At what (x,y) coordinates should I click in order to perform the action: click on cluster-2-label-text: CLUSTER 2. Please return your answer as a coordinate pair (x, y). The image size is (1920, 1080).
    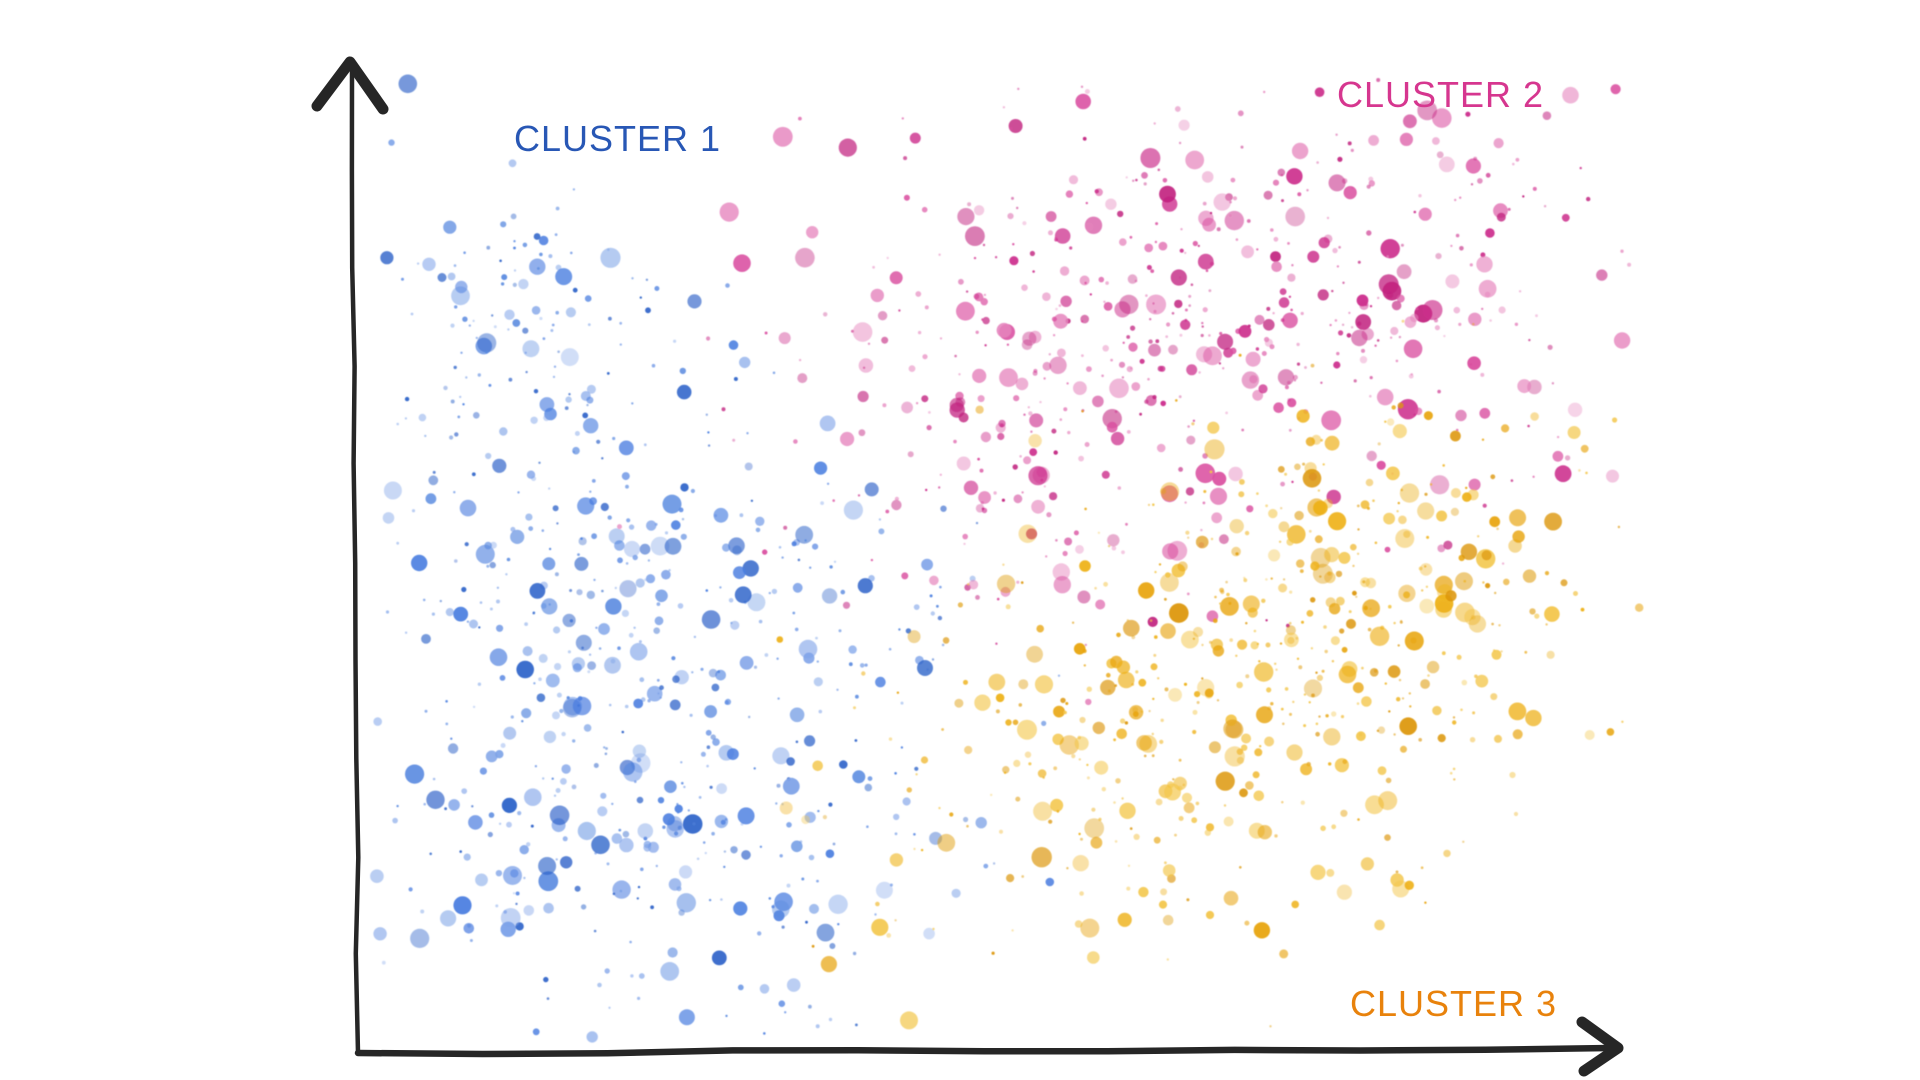
    Looking at the image, I should click on (1441, 94).